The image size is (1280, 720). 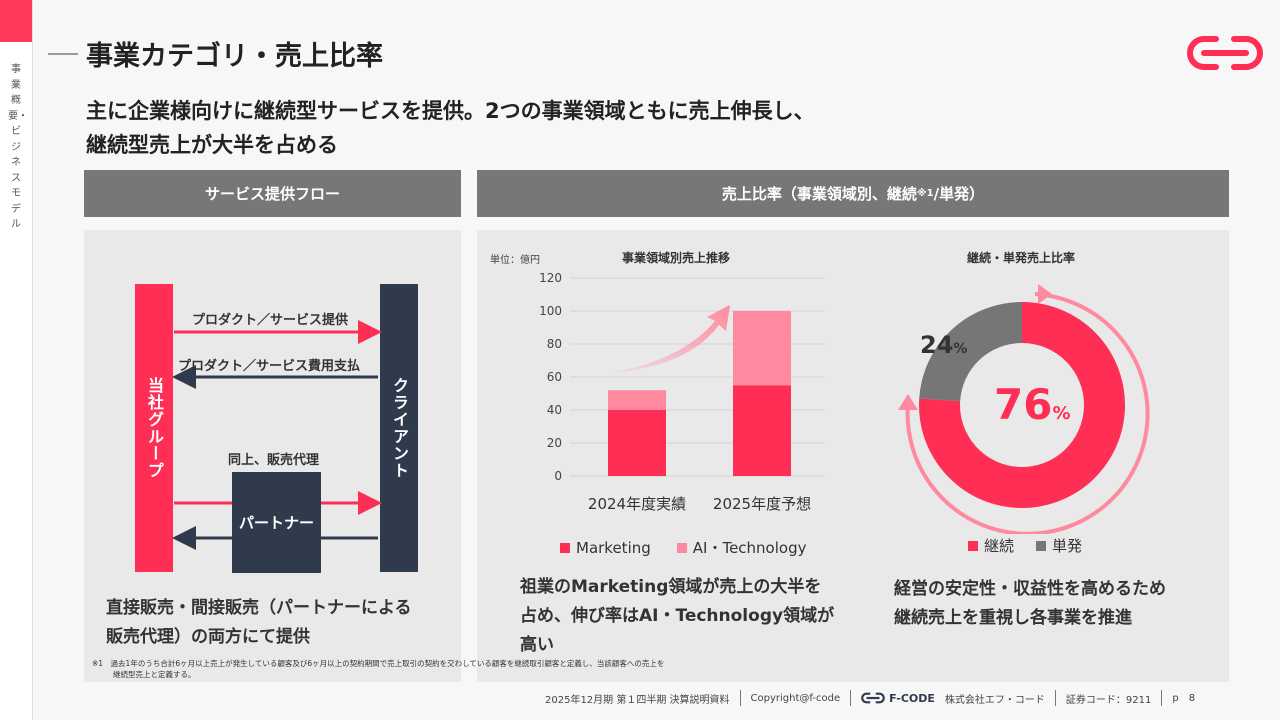 What do you see at coordinates (999, 546) in the screenshot?
I see `legend-recurring-label: 継続` at bounding box center [999, 546].